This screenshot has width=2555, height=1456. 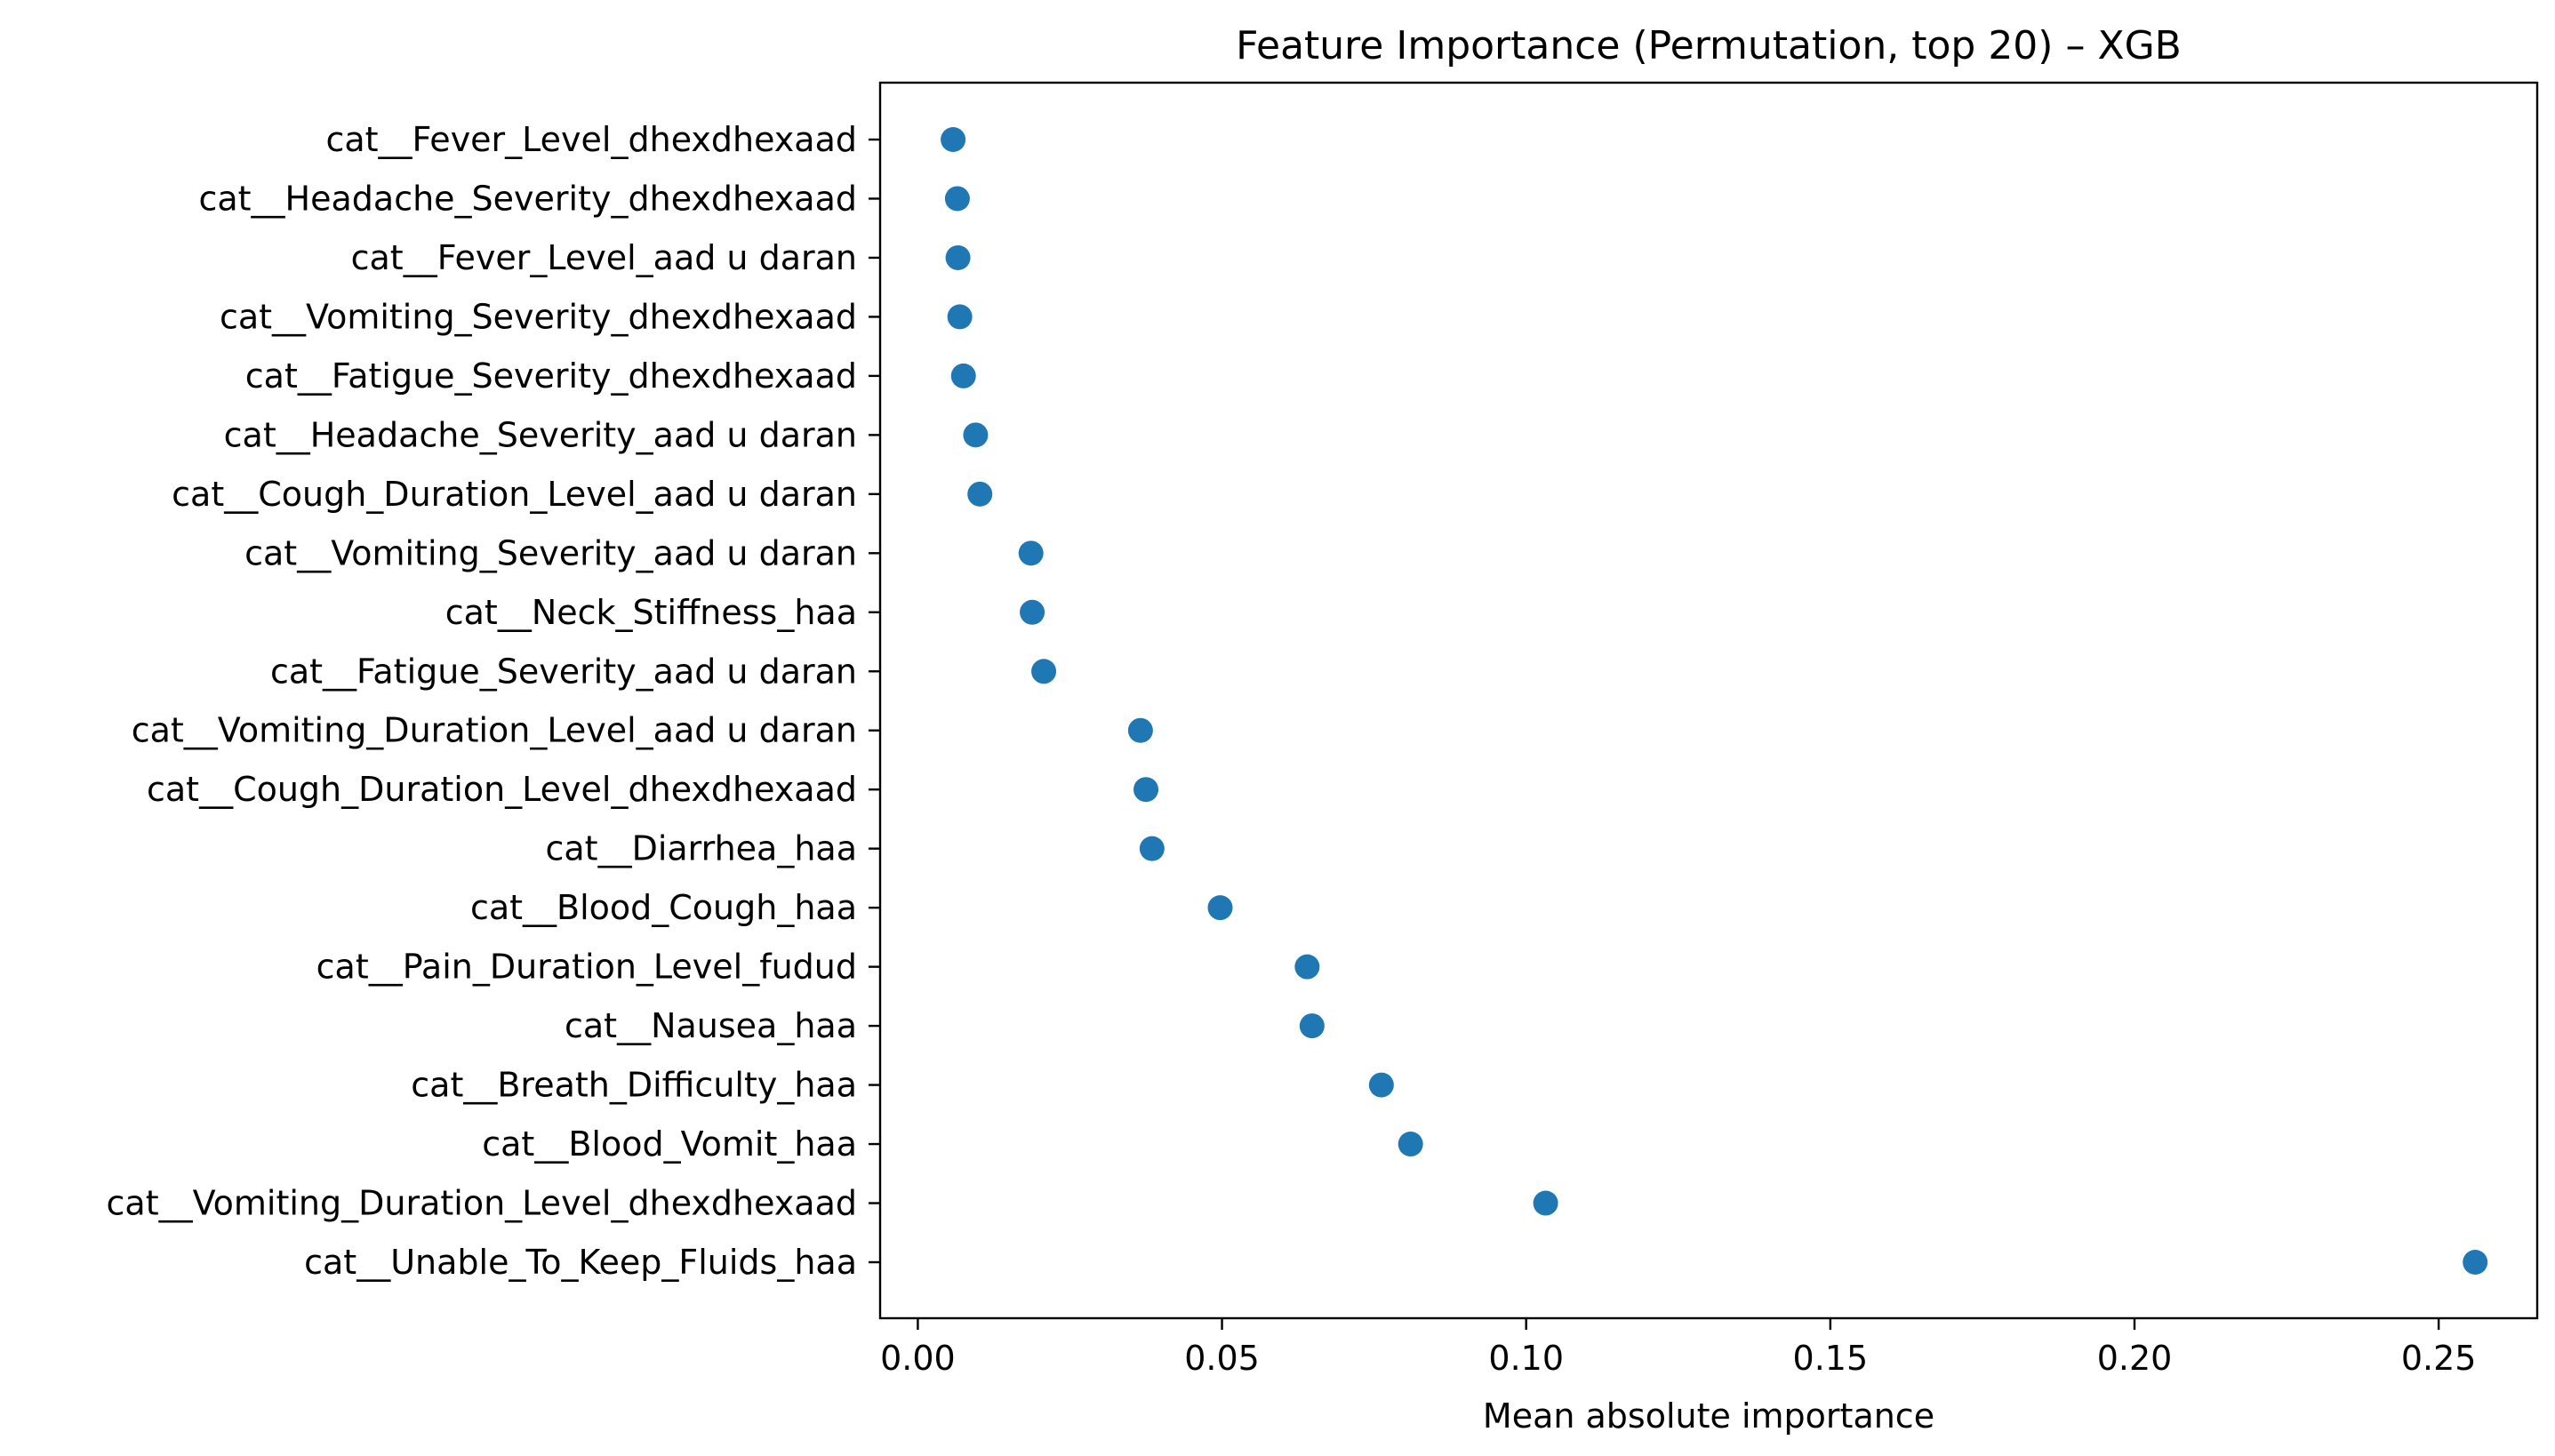 I want to click on y-tick-label: cat__Nausea_haa, so click(x=711, y=1025).